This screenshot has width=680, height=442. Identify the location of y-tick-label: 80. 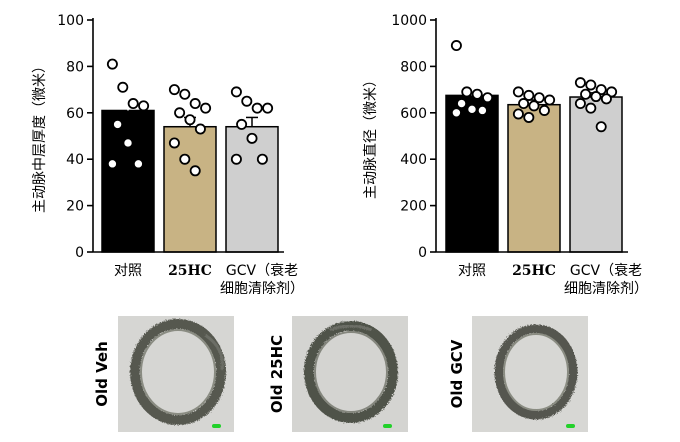
(75, 67).